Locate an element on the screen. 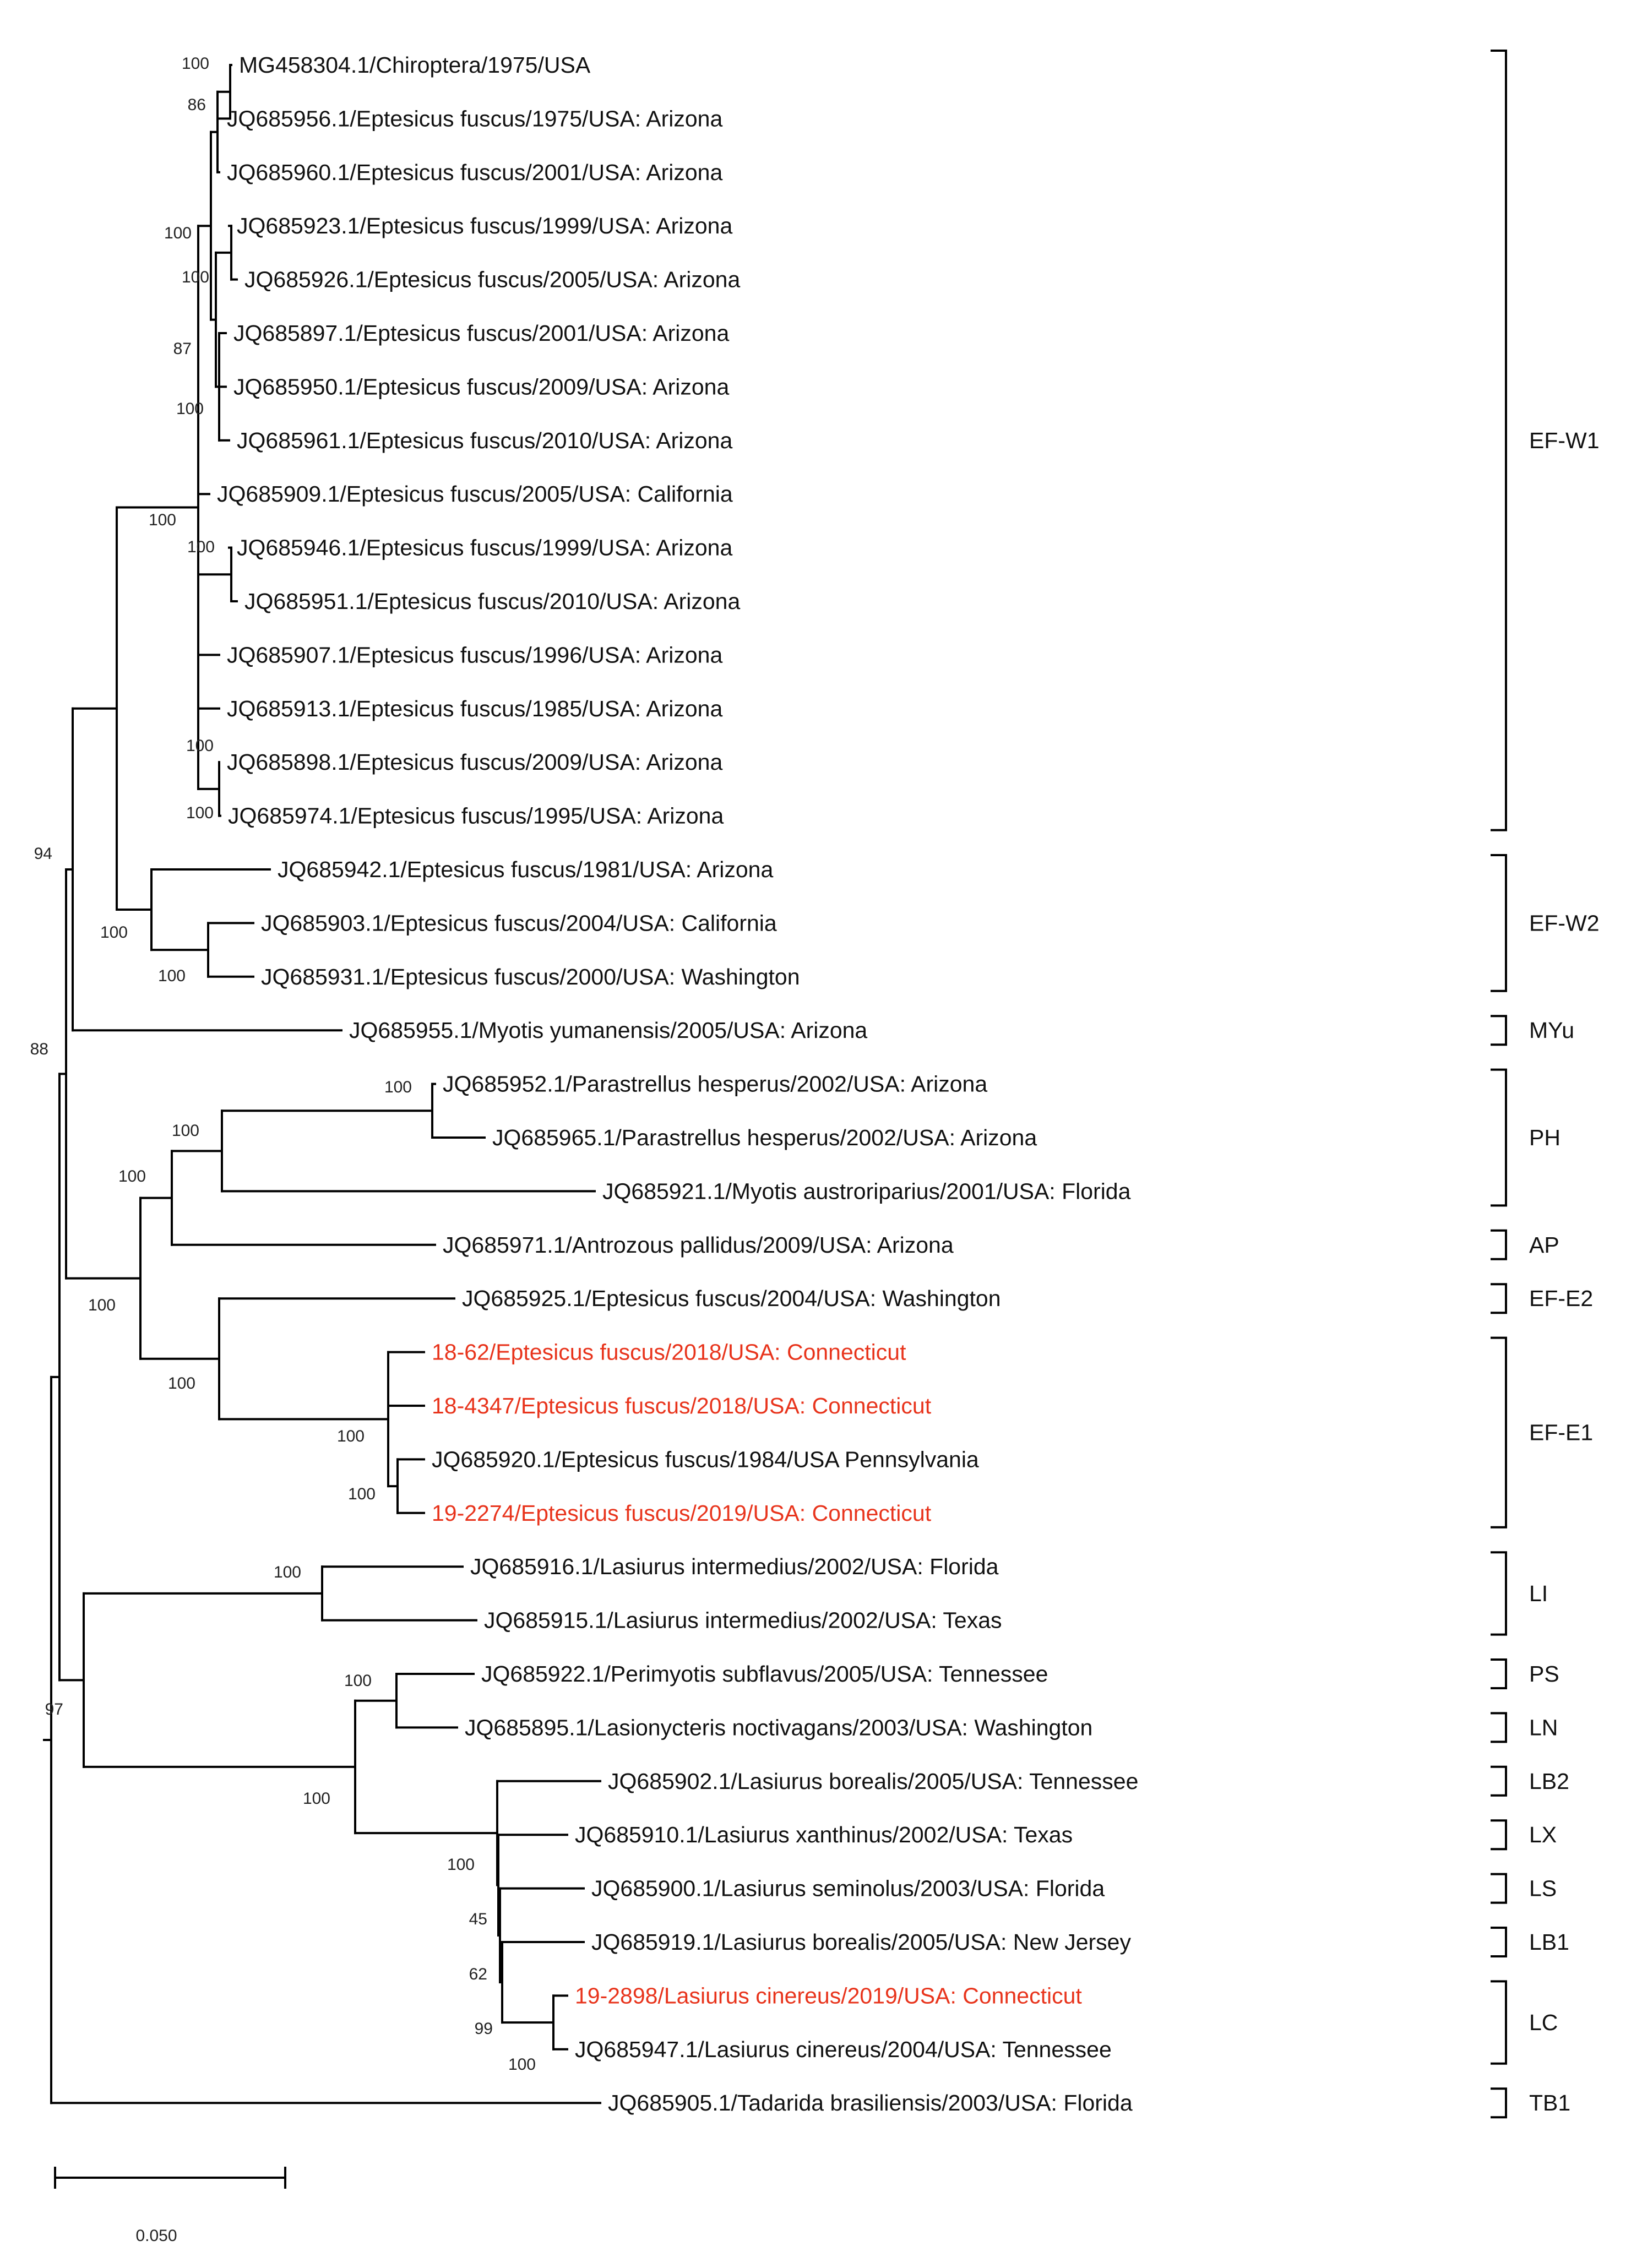 The image size is (1642, 2268). clade-label: MYu is located at coordinates (1552, 1030).